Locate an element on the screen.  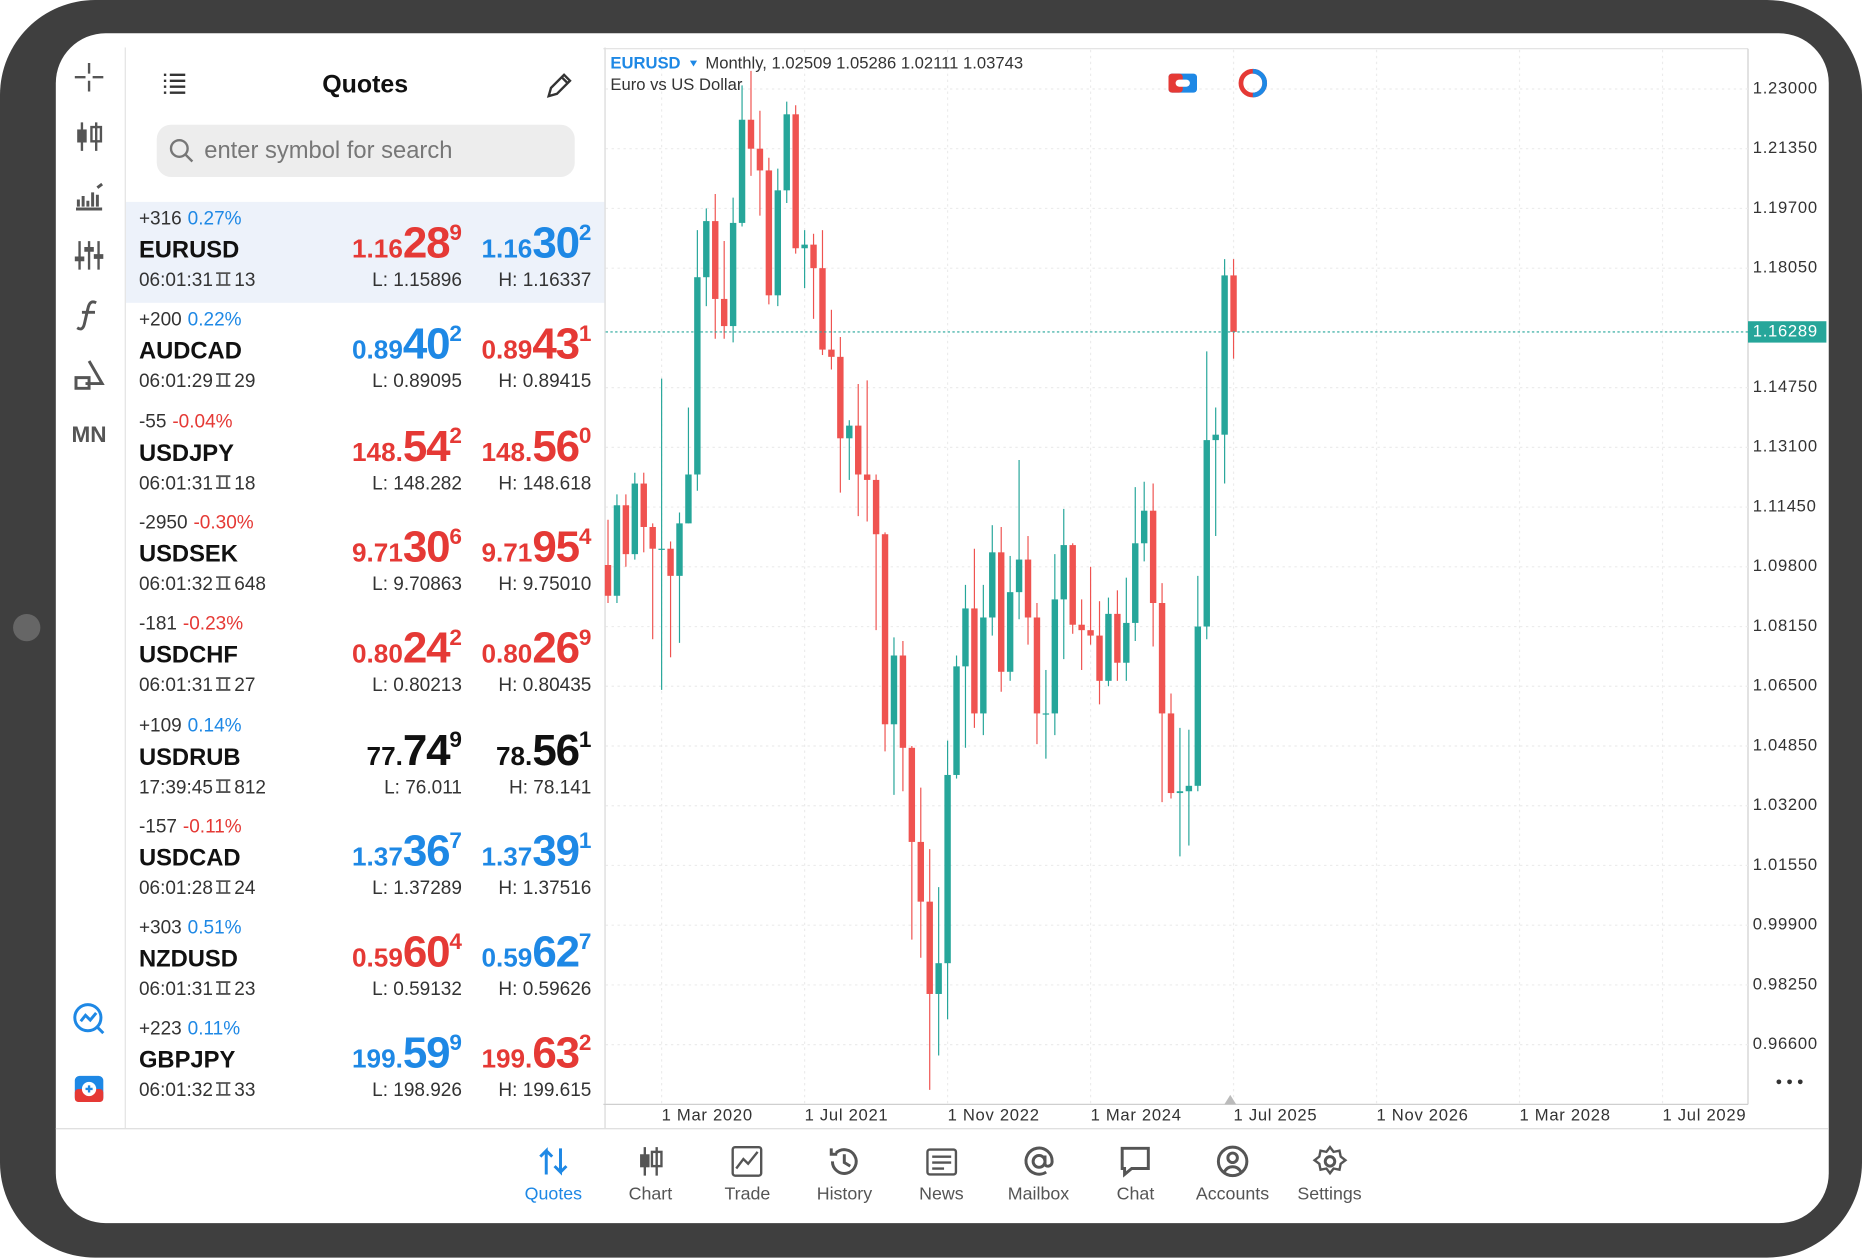
ask-price: 0.59 62 7 is located at coordinates (536, 953).